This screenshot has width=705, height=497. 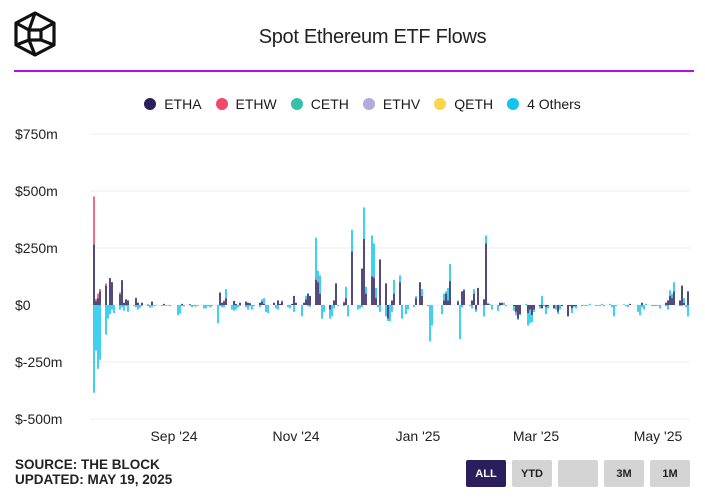 I want to click on footer: SOURCE: THE BLOCK UPDATED: MAY 19, 2025, so click(x=93, y=472).